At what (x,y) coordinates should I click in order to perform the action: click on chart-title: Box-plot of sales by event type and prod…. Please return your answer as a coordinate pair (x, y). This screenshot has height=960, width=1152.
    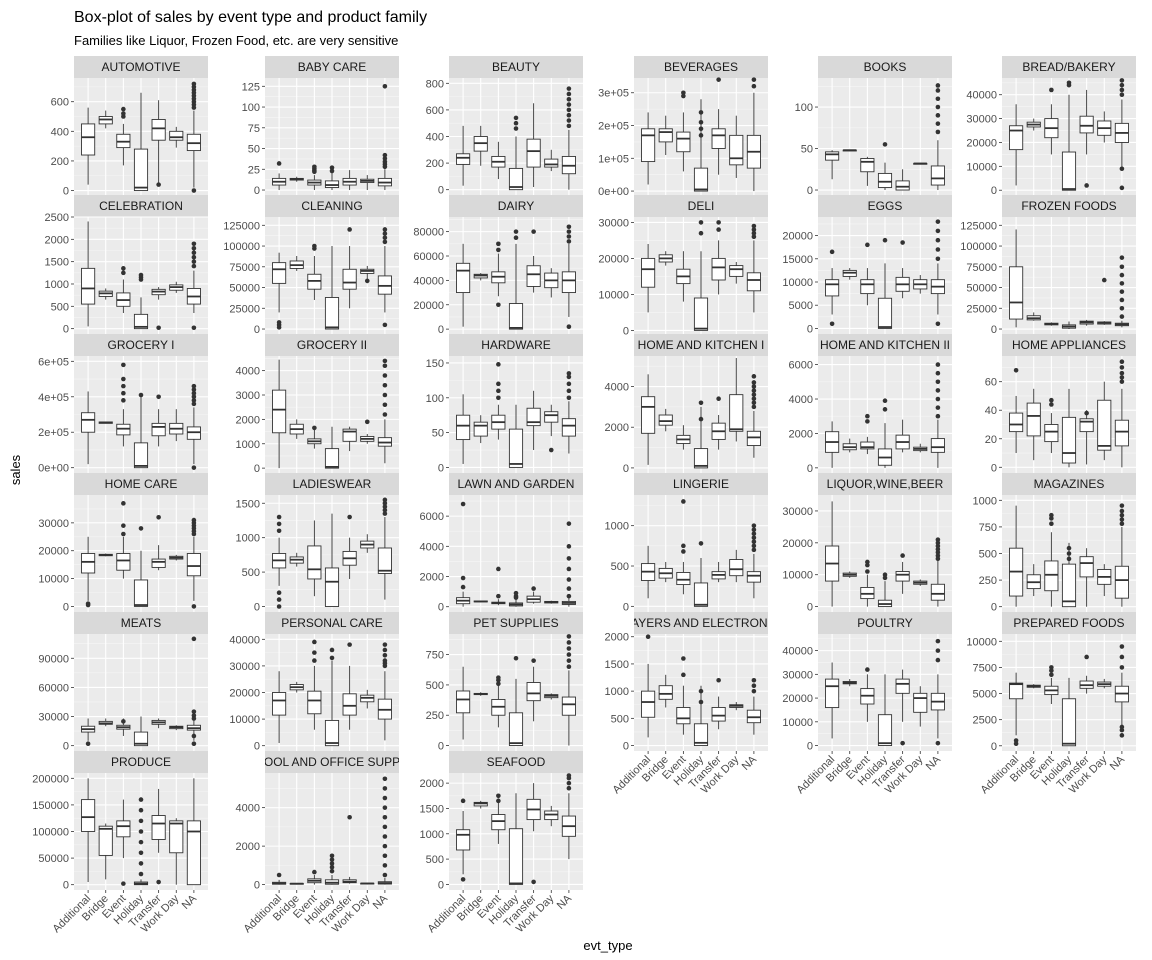
    Looking at the image, I should click on (250, 17).